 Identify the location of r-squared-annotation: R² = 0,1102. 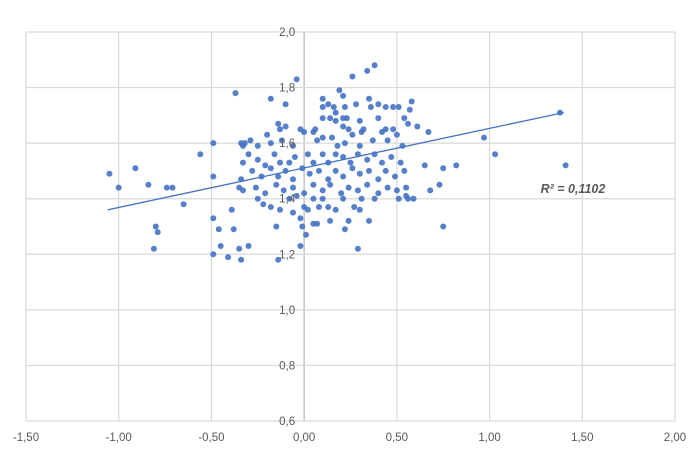
(573, 189).